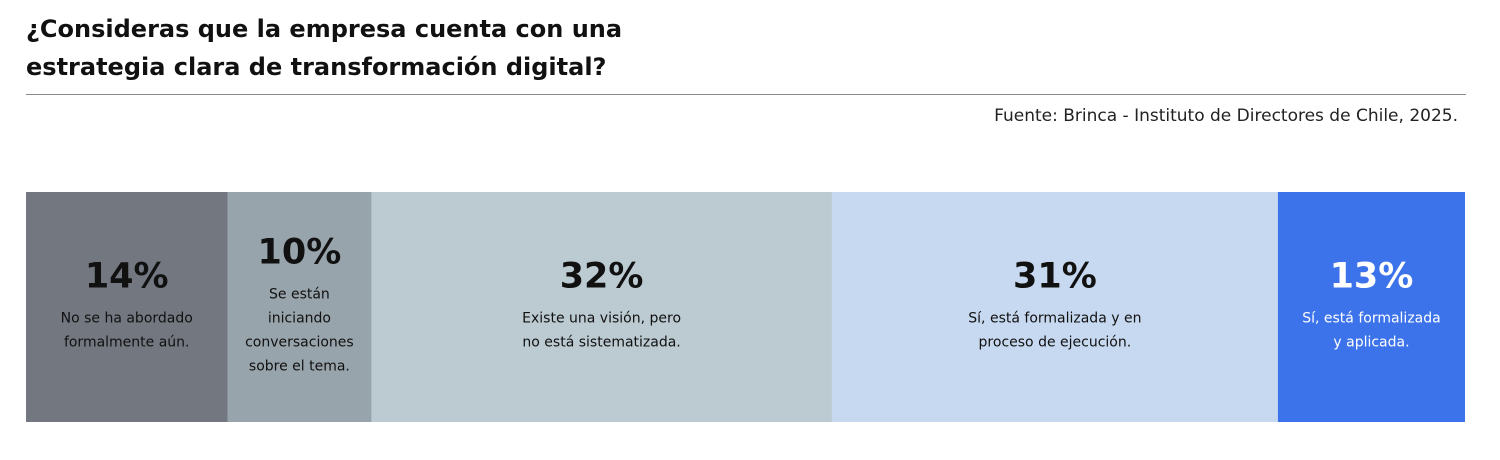  Describe the element at coordinates (1371, 343) in the screenshot. I see `segment-5-description-line: y aplicada.` at that location.